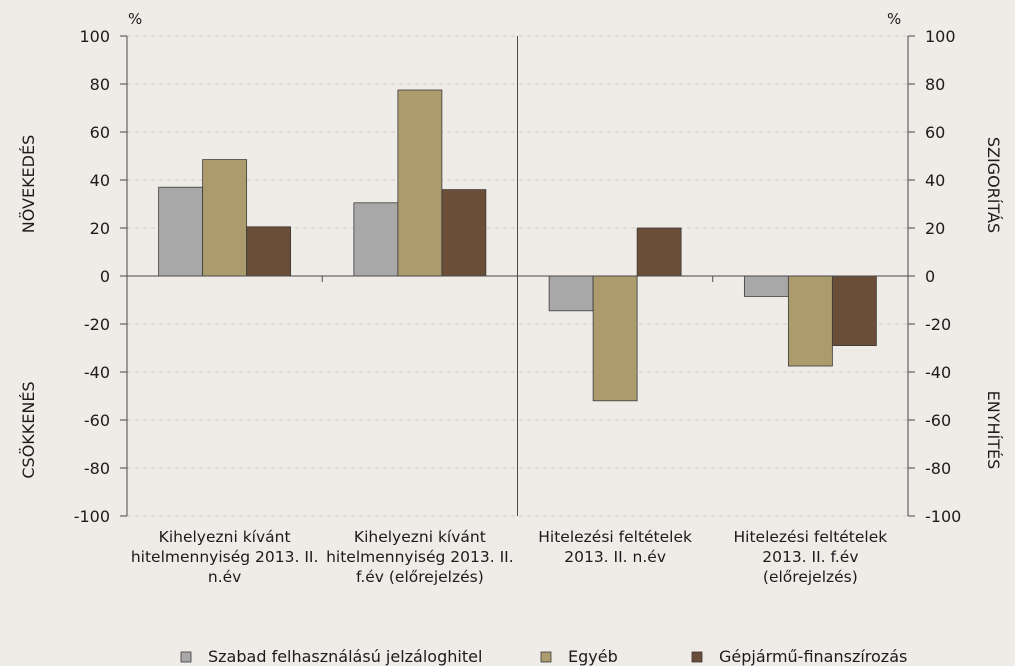  What do you see at coordinates (935, 132) in the screenshot?
I see `right-tick-label: 60` at bounding box center [935, 132].